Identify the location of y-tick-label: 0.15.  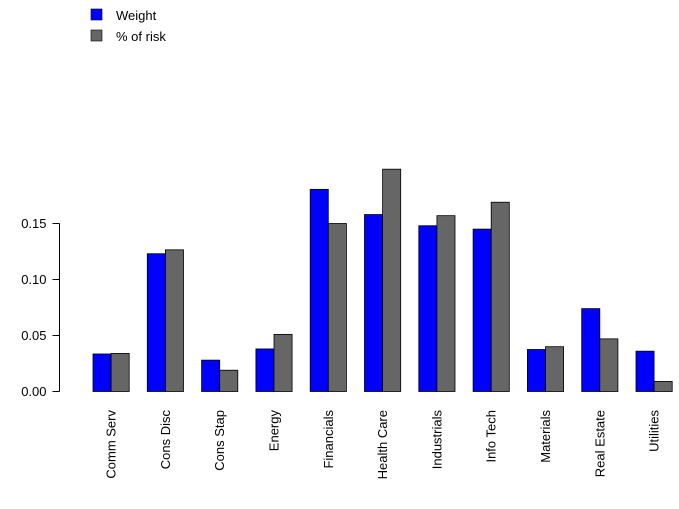
(33, 223).